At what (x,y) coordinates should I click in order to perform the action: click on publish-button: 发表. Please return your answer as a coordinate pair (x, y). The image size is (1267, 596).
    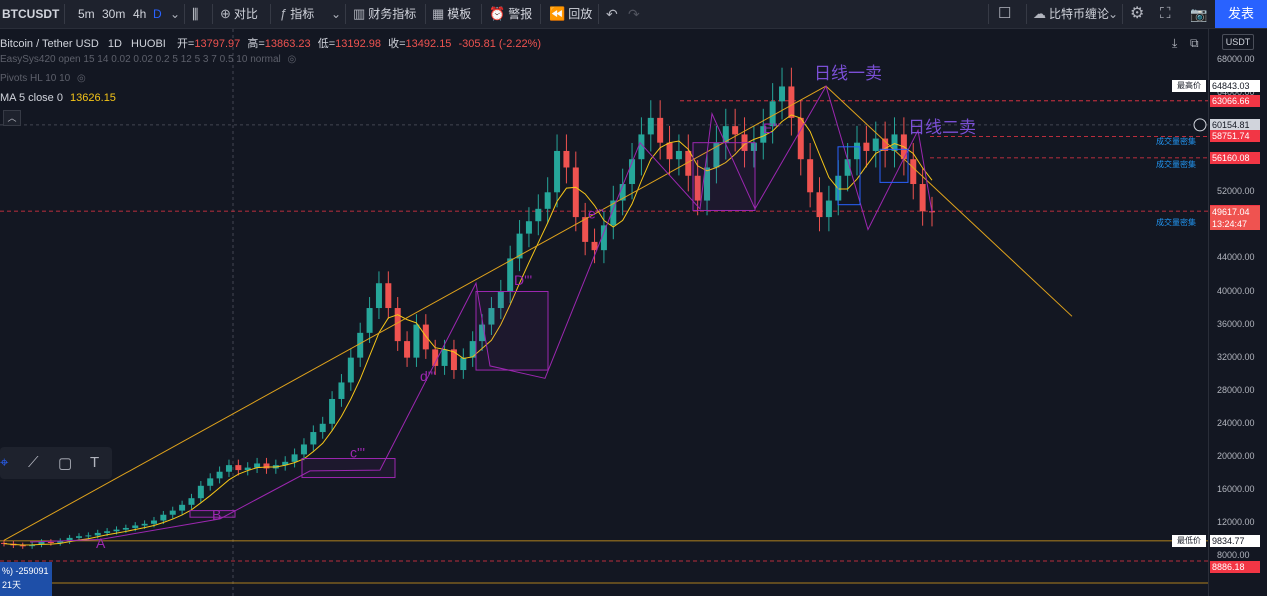
    Looking at the image, I should click on (1241, 14).